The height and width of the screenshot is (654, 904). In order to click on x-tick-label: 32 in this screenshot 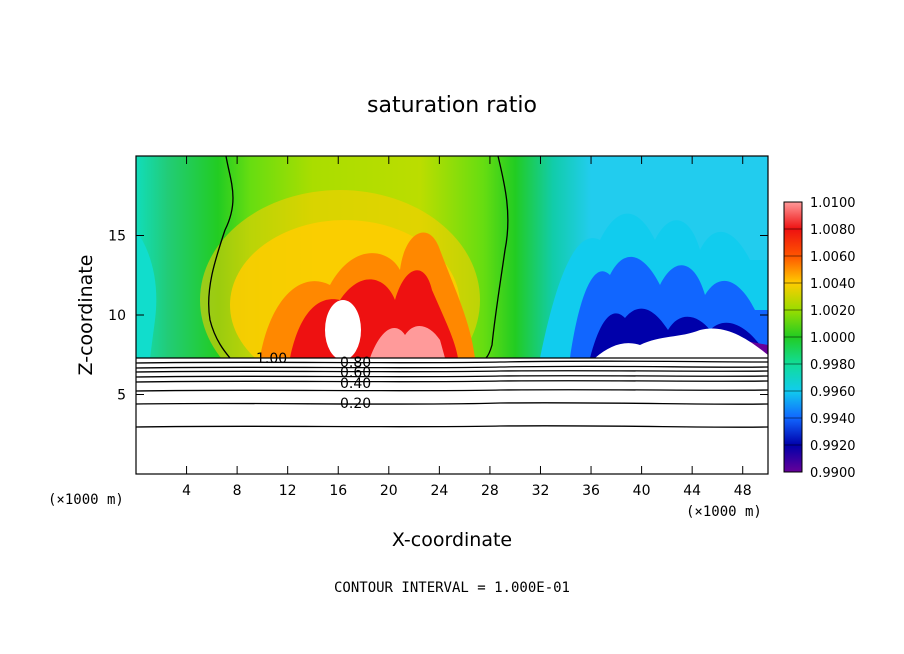, I will do `click(541, 491)`.